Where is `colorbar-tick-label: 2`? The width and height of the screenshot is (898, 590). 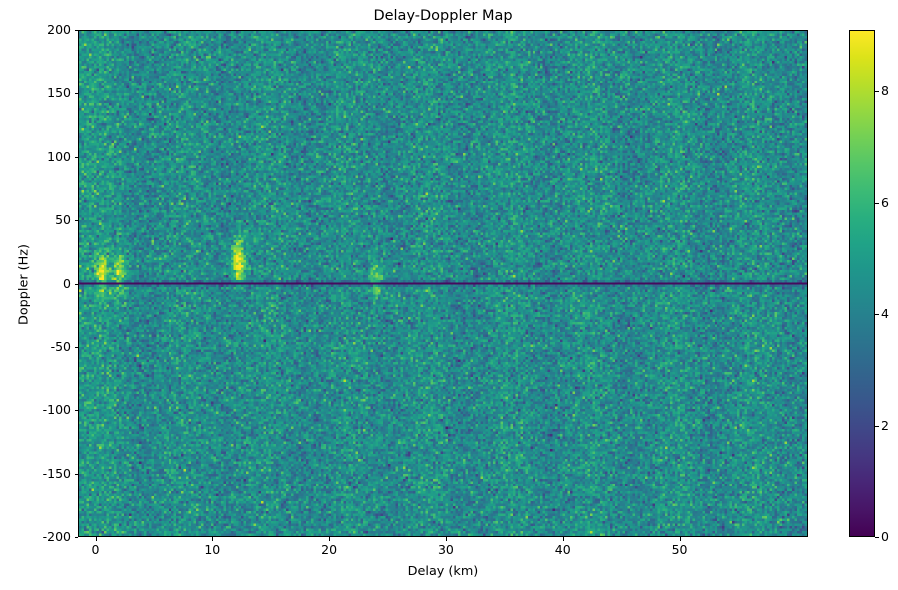 colorbar-tick-label: 2 is located at coordinates (885, 425).